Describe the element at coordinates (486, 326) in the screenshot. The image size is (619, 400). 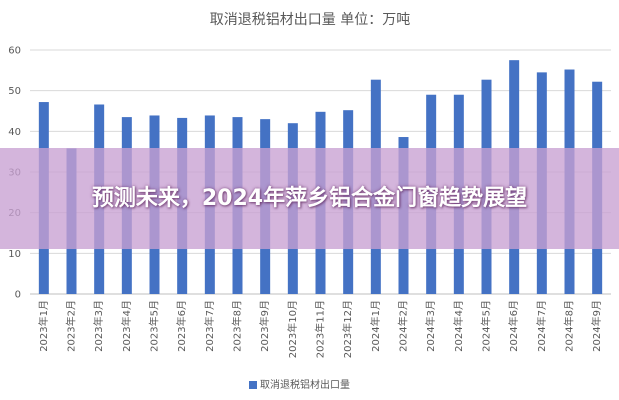
I see `x-tick-label: 2024年5月` at that location.